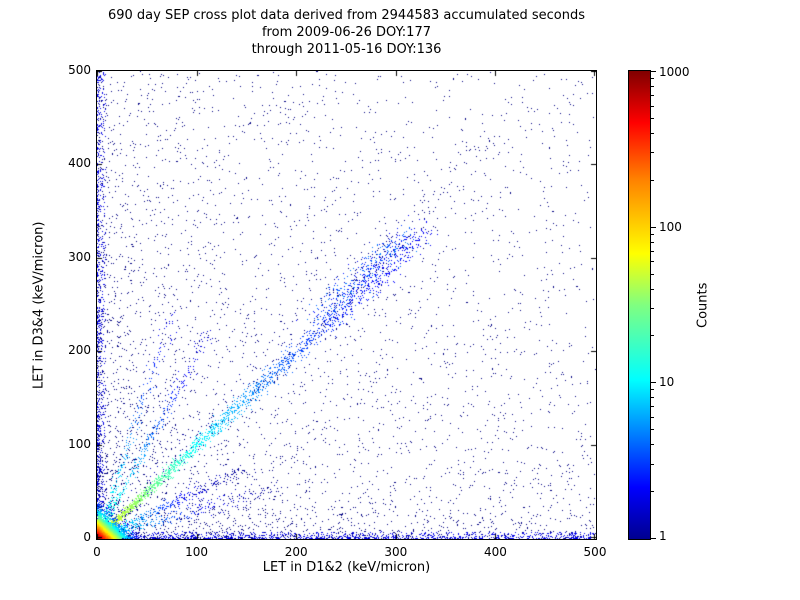 This screenshot has height=600, width=800. I want to click on title-line-2: from 2009-06-26 DOY:177, so click(346, 32).